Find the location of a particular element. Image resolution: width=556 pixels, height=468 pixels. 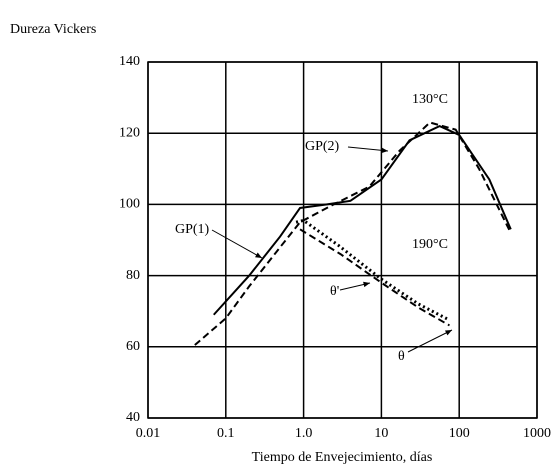

x-tick-label: 100 is located at coordinates (459, 433).